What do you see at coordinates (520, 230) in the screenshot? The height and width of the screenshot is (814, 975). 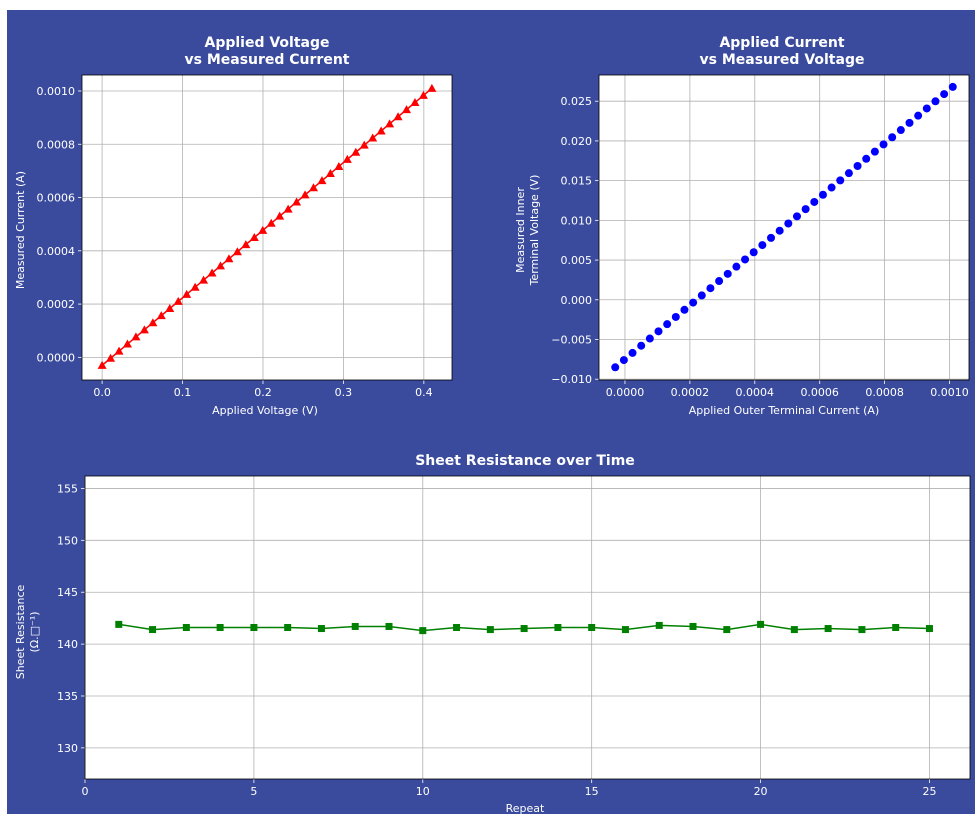 I see `chart-2-y-axis-label-line-1: Measured Inner` at bounding box center [520, 230].